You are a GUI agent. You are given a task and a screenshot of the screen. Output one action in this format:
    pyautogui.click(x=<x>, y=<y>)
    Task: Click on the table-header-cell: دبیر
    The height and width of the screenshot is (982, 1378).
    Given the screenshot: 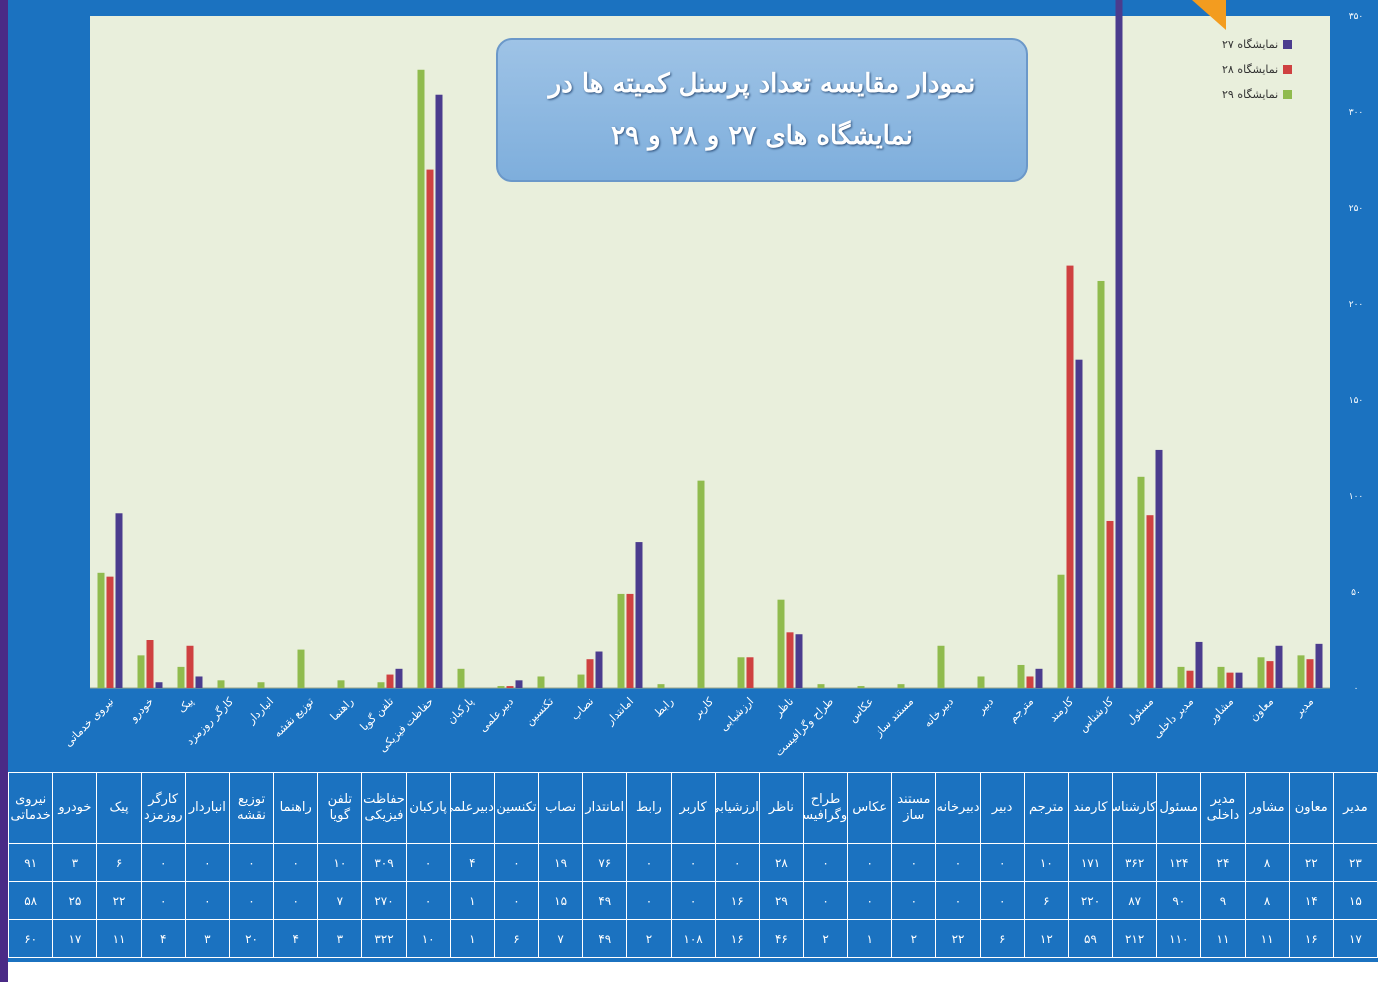 What is the action you would take?
    pyautogui.click(x=1002, y=808)
    